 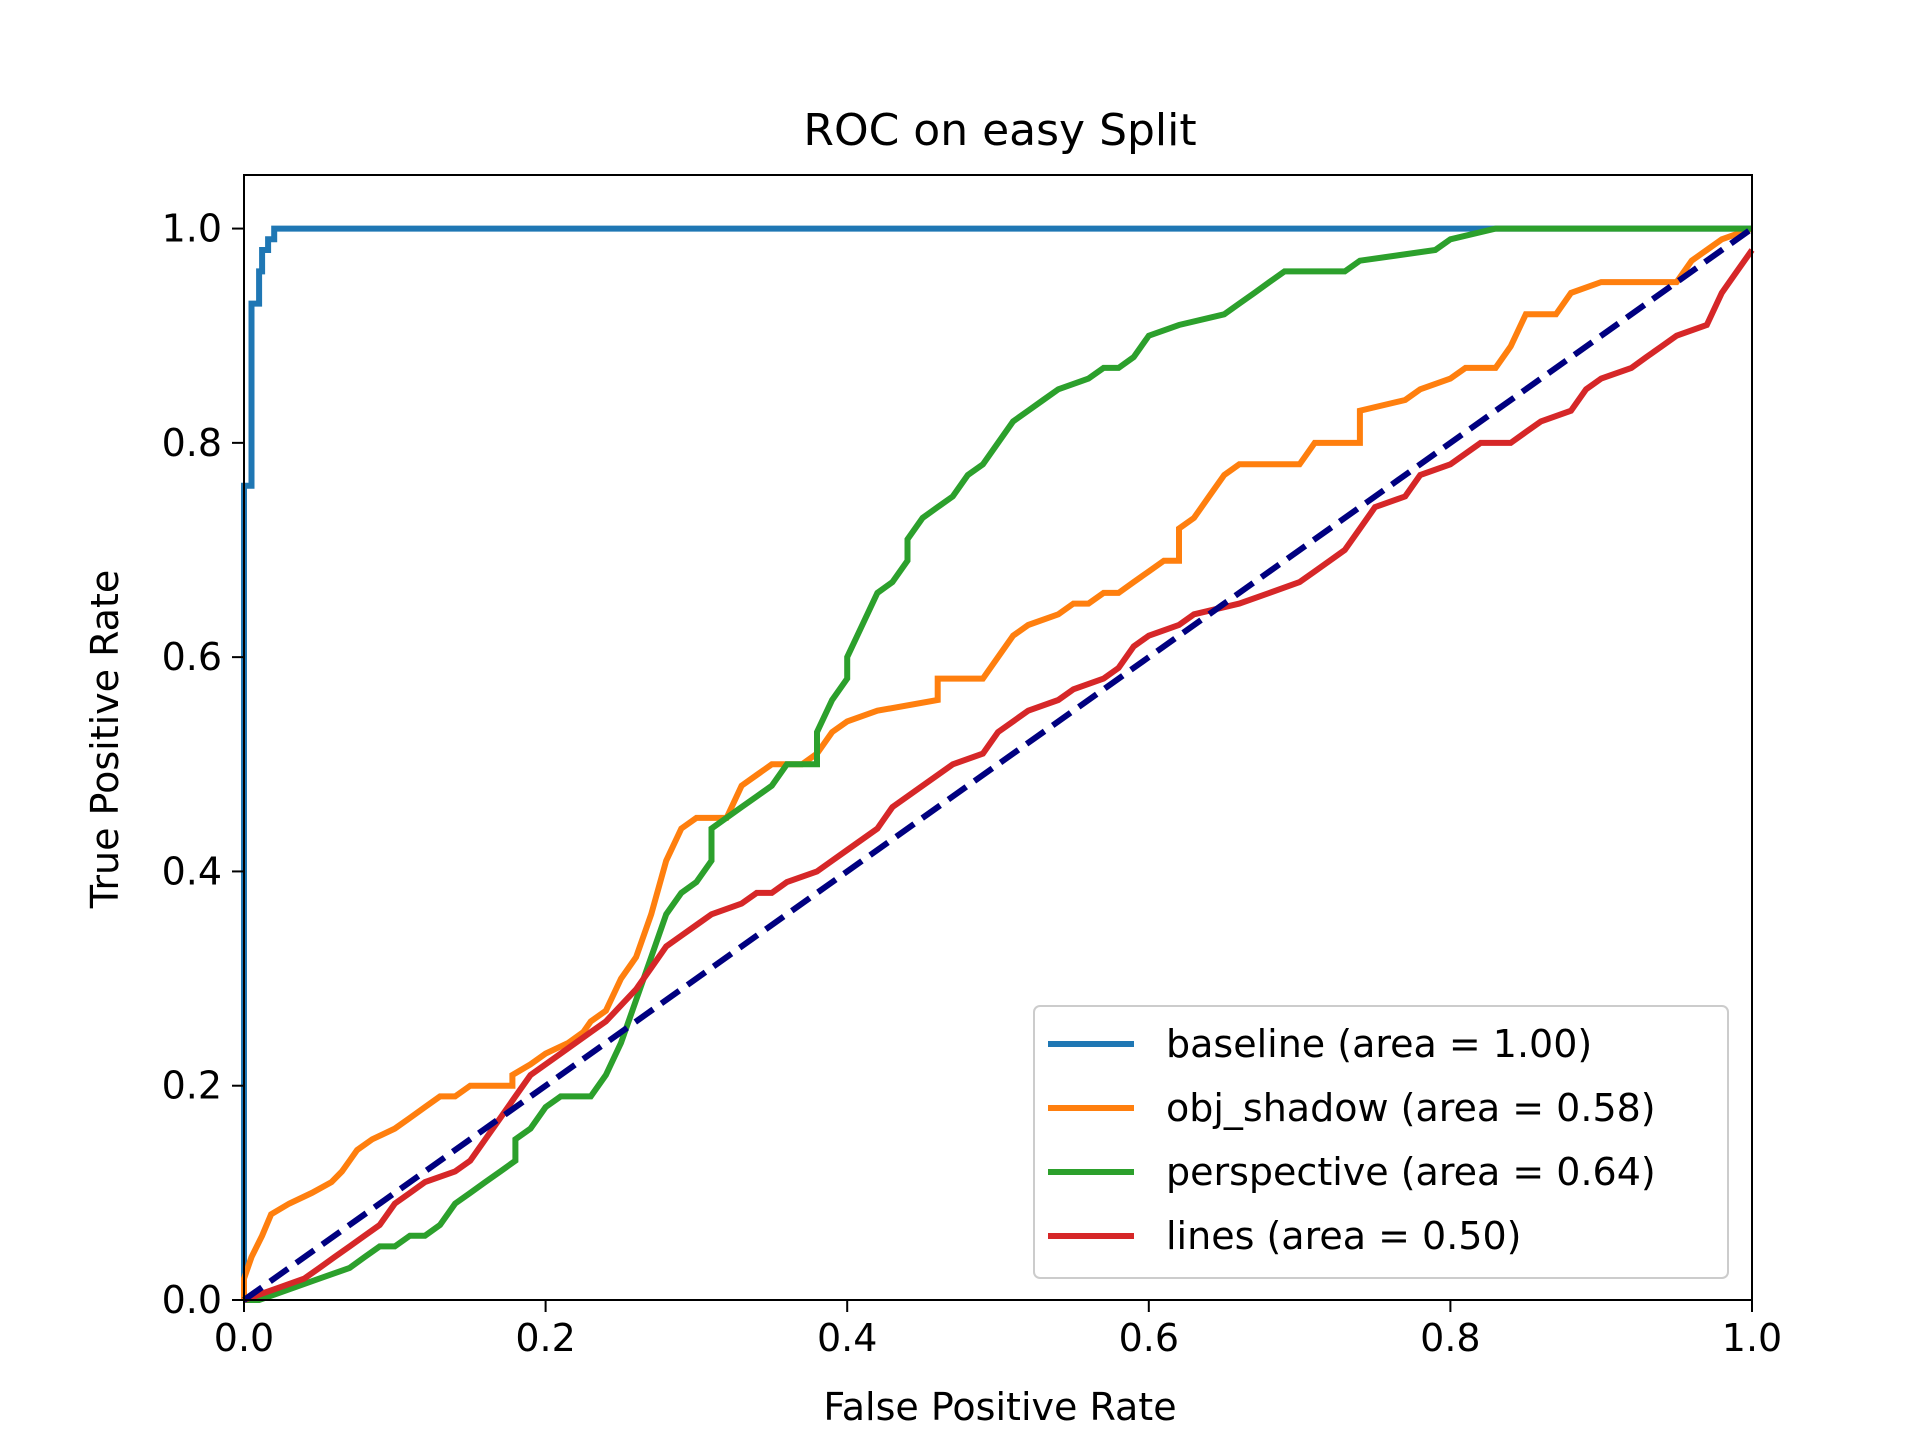 What do you see at coordinates (1411, 1172) in the screenshot?
I see `legend-label: perspective (area = 0.64)` at bounding box center [1411, 1172].